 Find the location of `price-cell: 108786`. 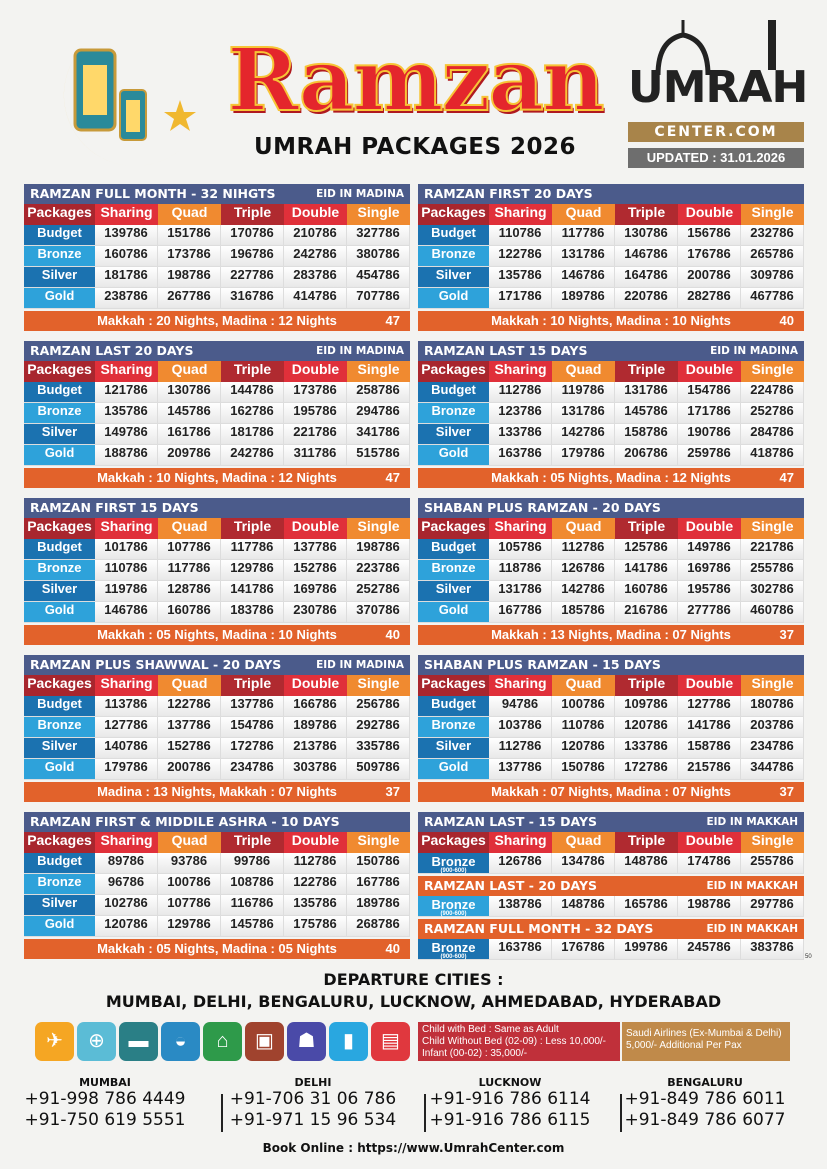

price-cell: 108786 is located at coordinates (252, 884).